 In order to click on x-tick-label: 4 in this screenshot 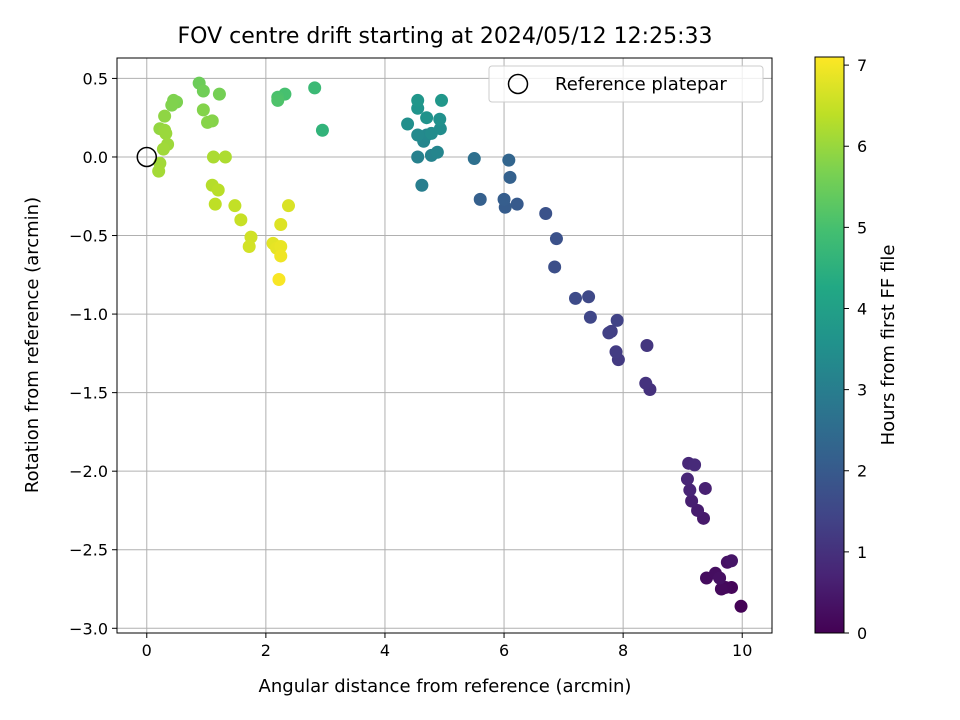, I will do `click(385, 650)`.